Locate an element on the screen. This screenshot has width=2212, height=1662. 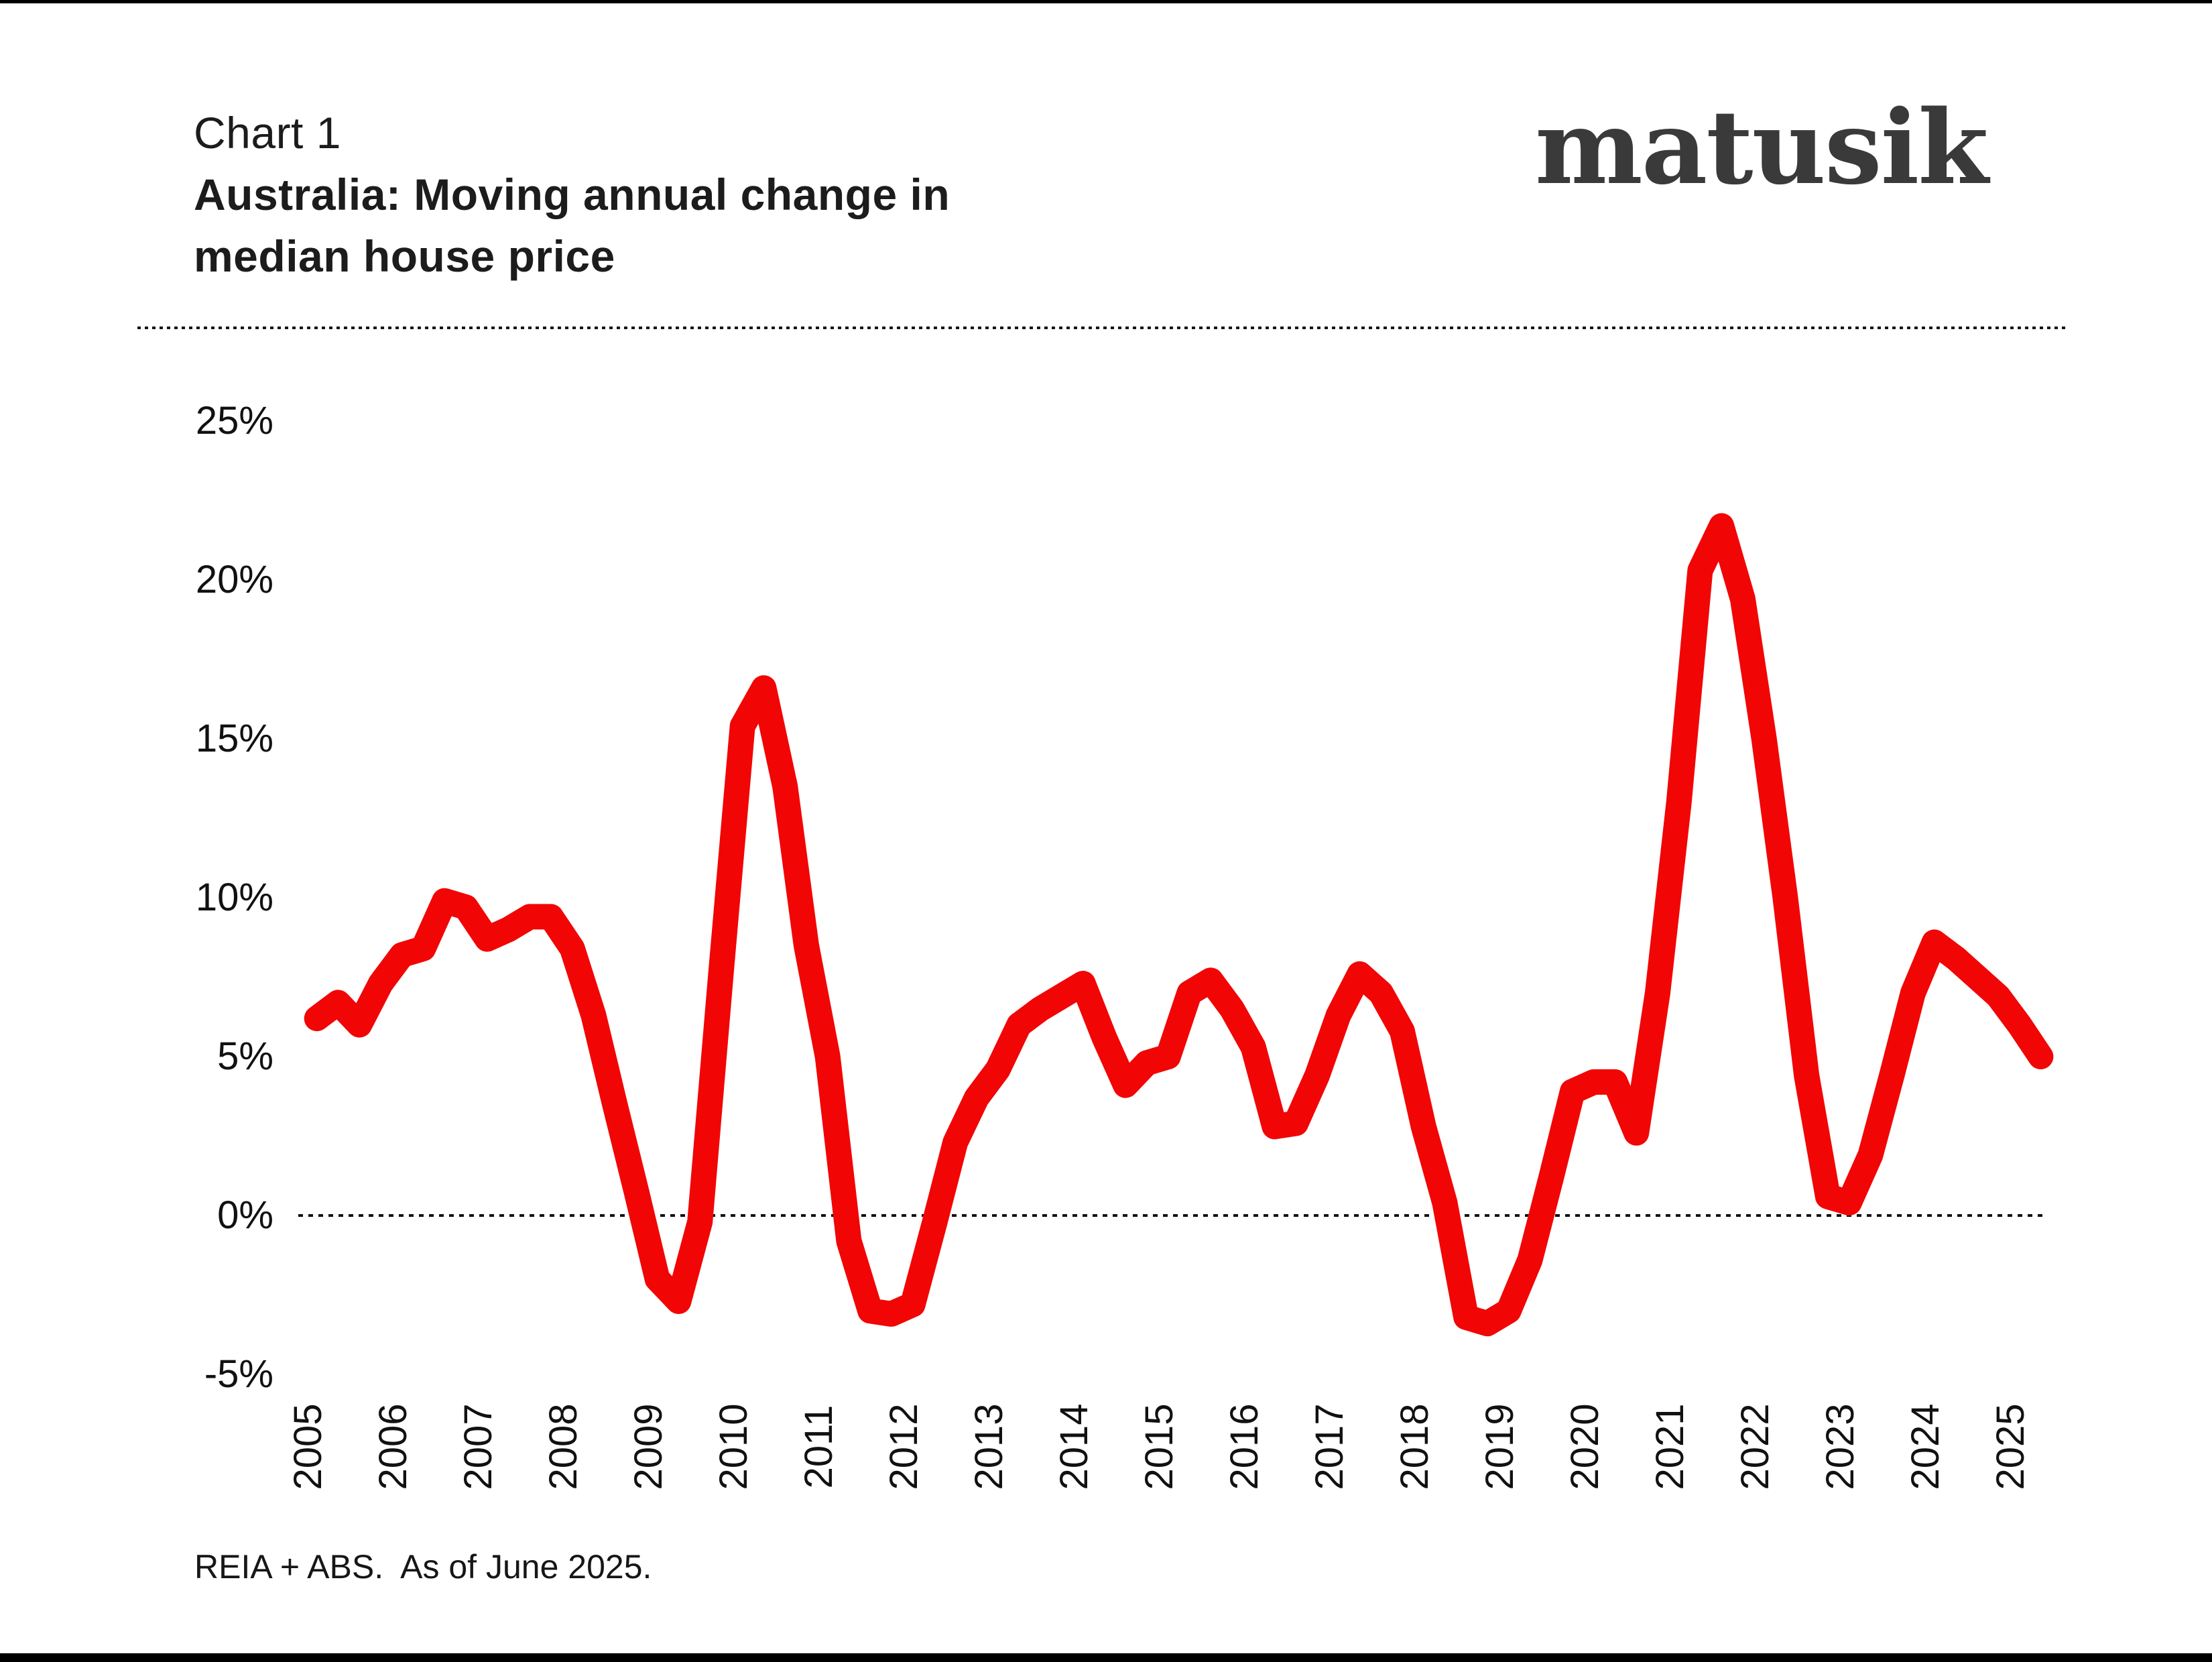
top-border-line is located at coordinates (1106, 1).